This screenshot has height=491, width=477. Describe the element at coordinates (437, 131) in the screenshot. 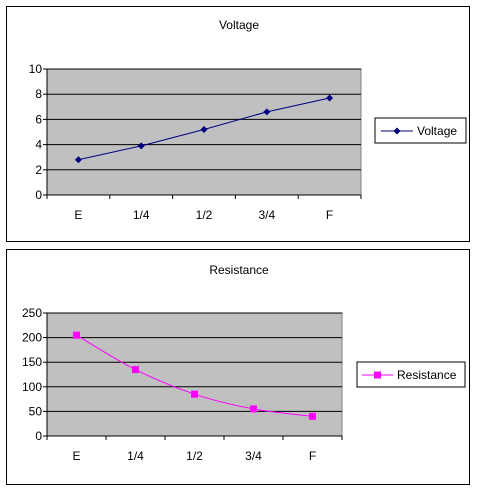

I see `legend-label: Voltage` at that location.